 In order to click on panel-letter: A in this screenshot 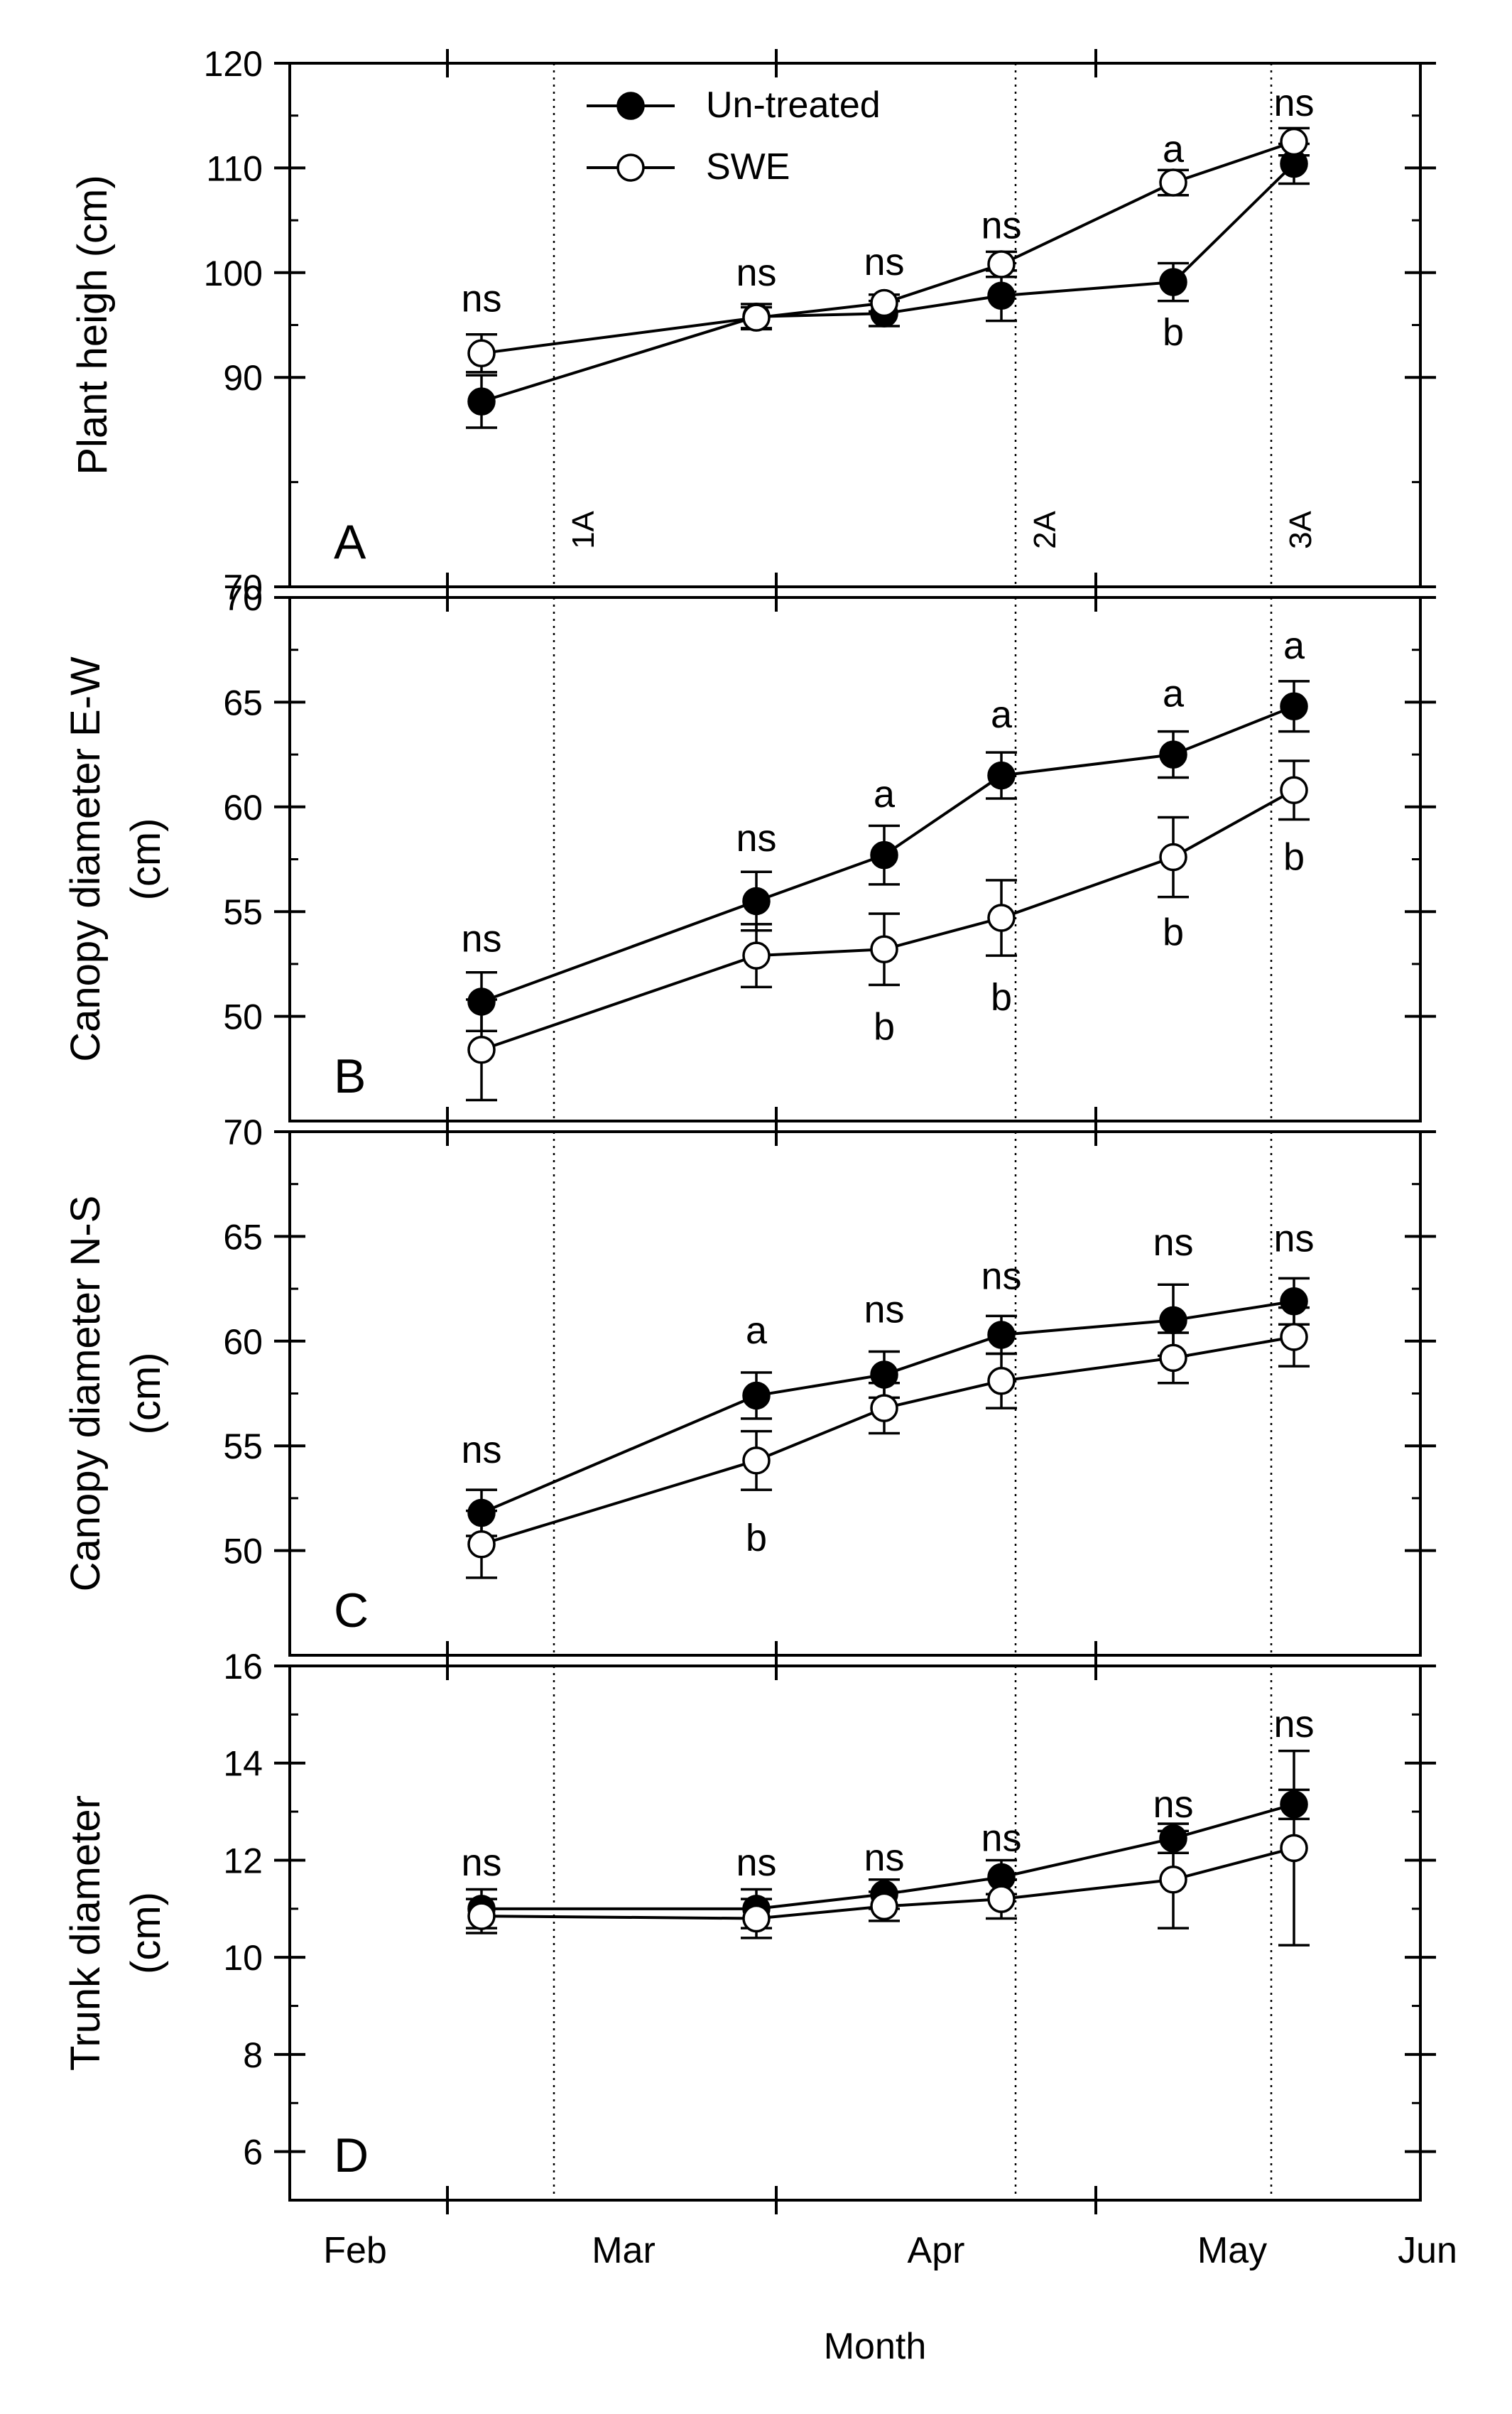, I will do `click(350, 542)`.